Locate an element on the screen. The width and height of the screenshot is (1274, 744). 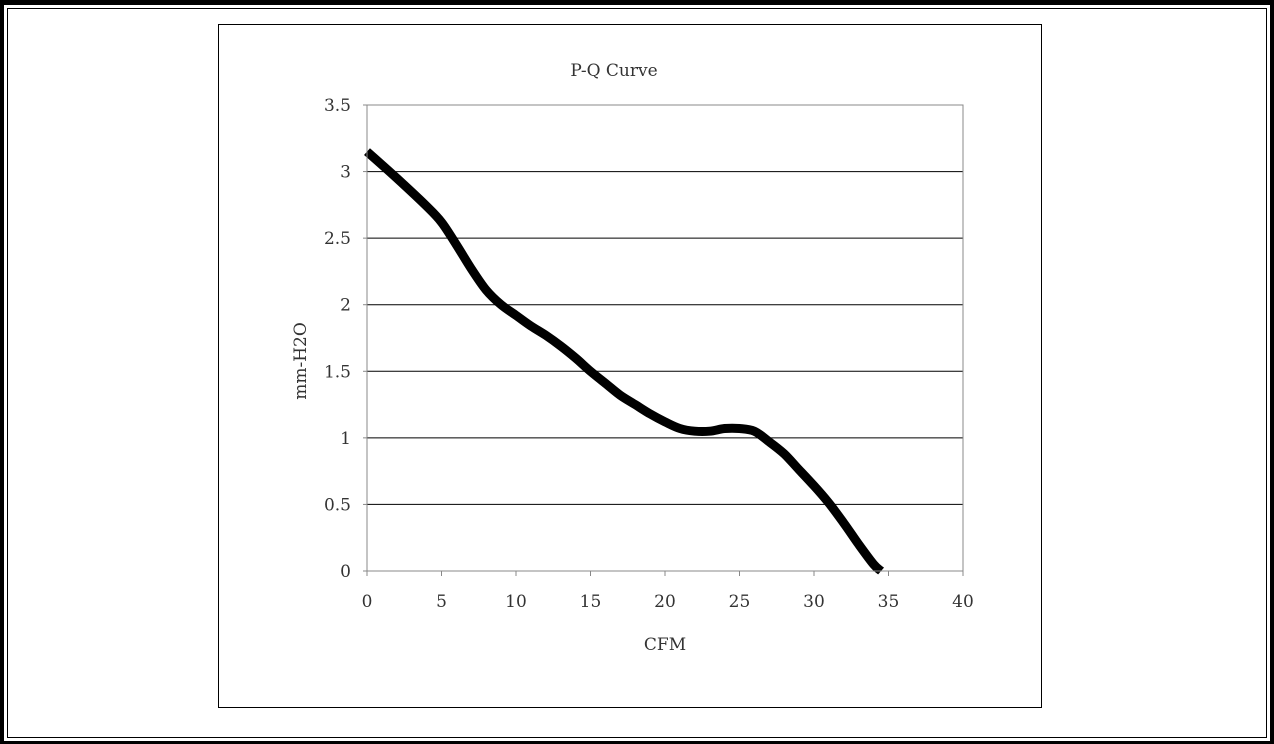
x-tick-label-0: 0 is located at coordinates (367, 602).